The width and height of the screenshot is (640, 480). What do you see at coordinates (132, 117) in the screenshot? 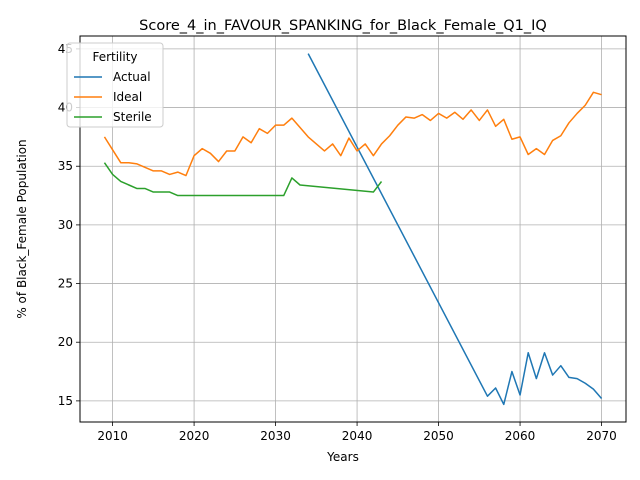
I see `legend-label-sterile: Sterile` at bounding box center [132, 117].